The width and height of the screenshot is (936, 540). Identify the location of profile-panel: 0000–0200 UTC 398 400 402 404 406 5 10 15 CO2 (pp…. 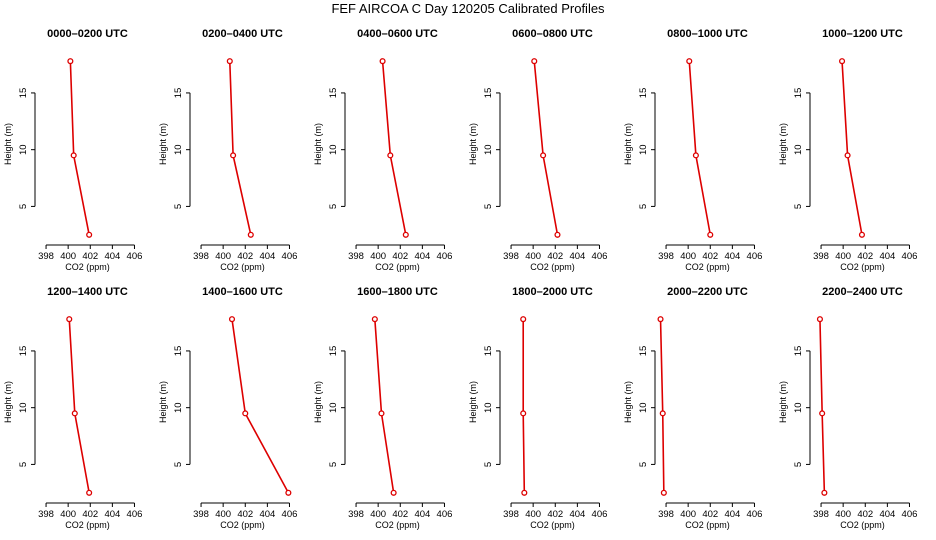
(72, 150).